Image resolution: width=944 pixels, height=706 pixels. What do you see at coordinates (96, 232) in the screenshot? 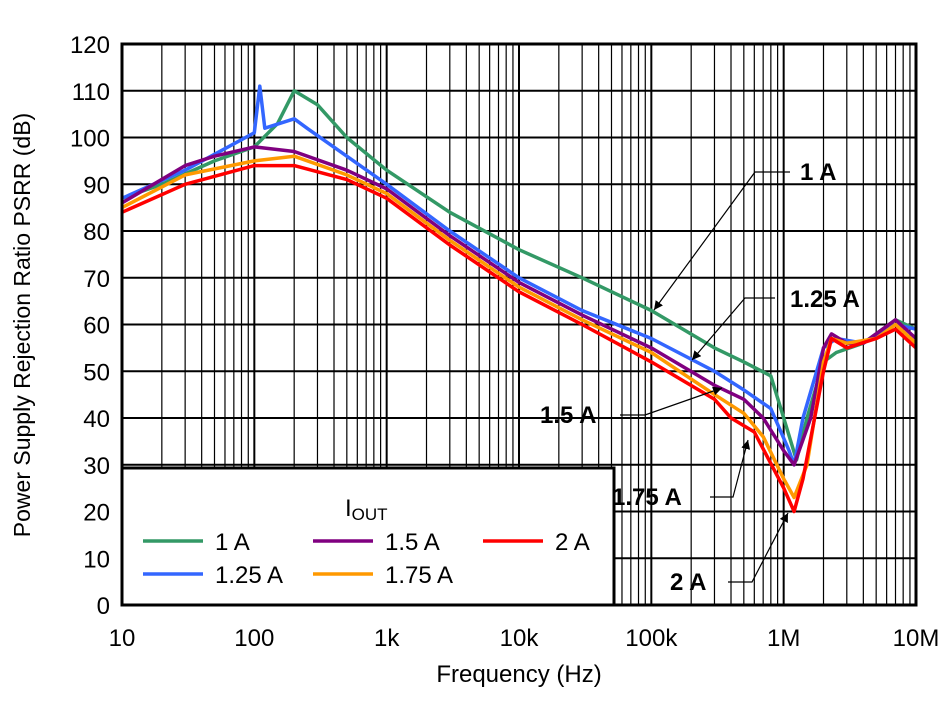
I see `y-tick-label: 80` at bounding box center [96, 232].